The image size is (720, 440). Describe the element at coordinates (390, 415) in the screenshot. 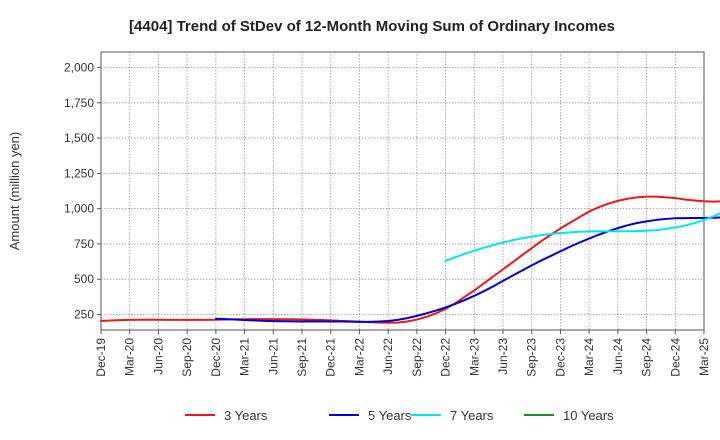

I see `legend-label: 5 Years` at that location.